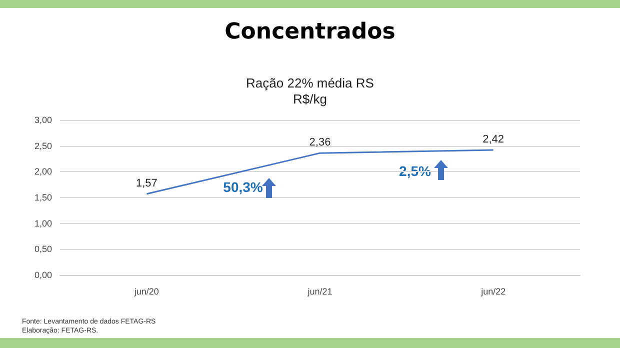  Describe the element at coordinates (310, 83) in the screenshot. I see `chart-subtitle: Ração 22% média RS` at that location.